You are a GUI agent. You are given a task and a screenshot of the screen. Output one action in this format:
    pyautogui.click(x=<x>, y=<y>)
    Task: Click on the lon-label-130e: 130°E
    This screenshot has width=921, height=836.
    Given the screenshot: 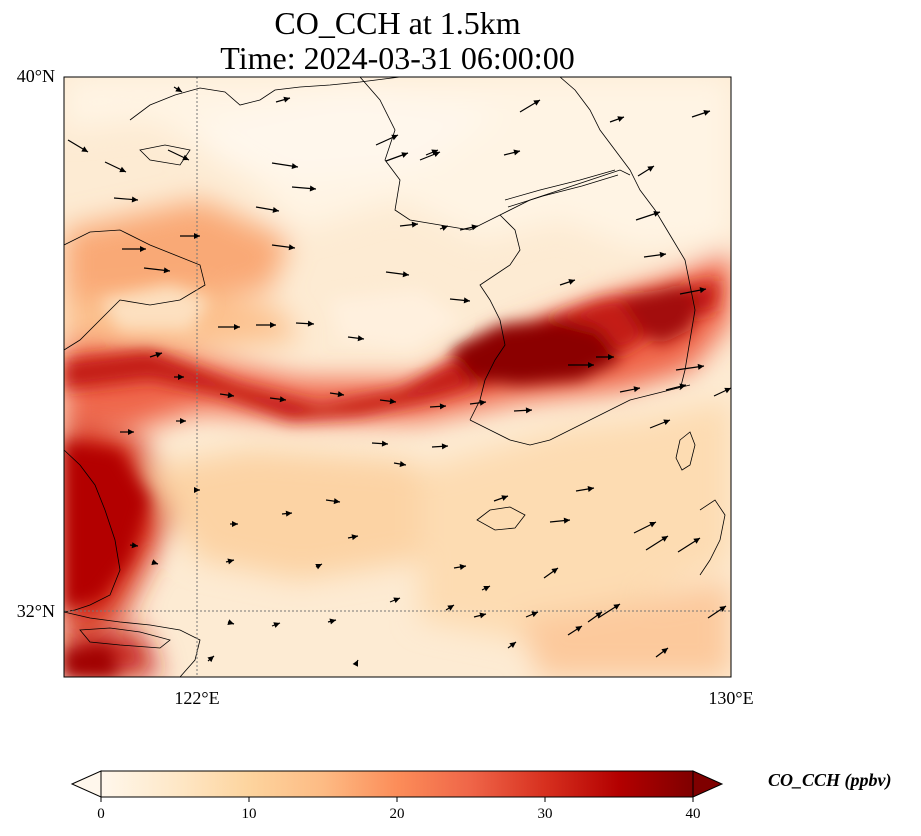 What is the action you would take?
    pyautogui.click(x=731, y=698)
    